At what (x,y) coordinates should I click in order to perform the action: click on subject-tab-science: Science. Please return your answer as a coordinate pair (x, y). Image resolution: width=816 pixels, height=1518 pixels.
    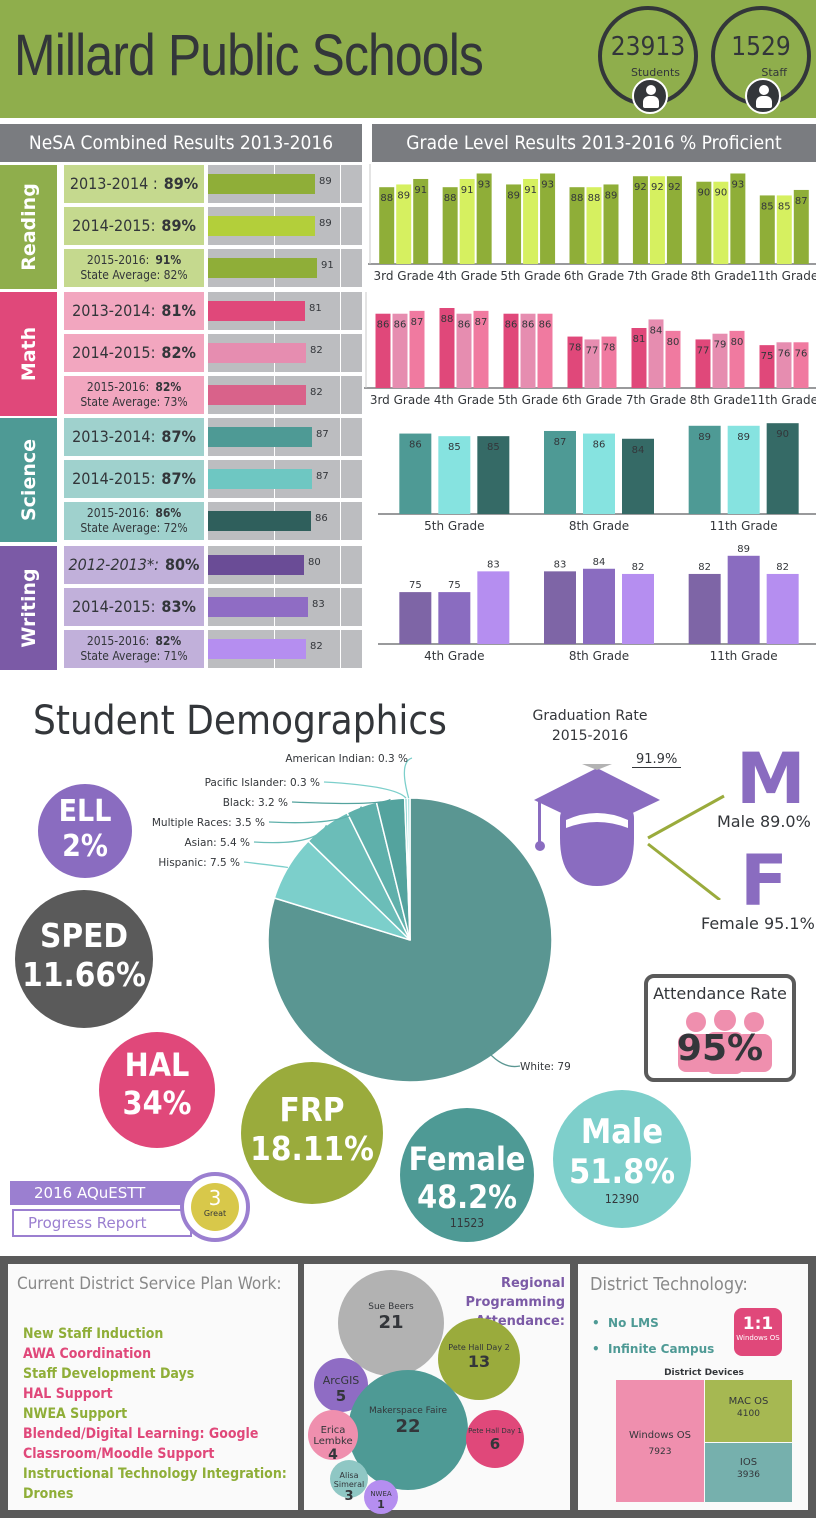
    Looking at the image, I should click on (28, 480).